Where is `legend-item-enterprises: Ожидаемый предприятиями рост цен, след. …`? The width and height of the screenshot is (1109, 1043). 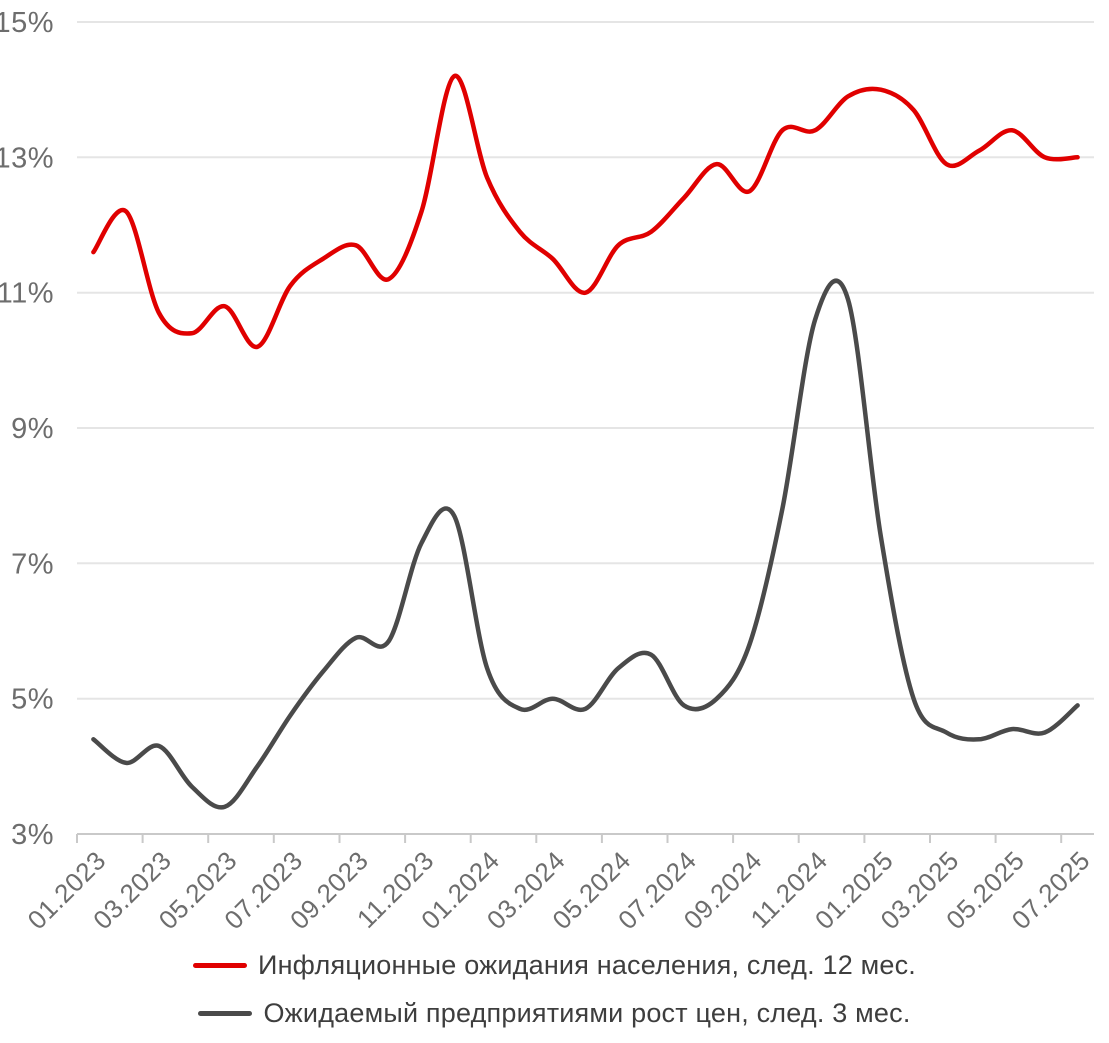
legend-item-enterprises: Ожидаемый предприятиями рост цен, след. … is located at coordinates (554, 1013).